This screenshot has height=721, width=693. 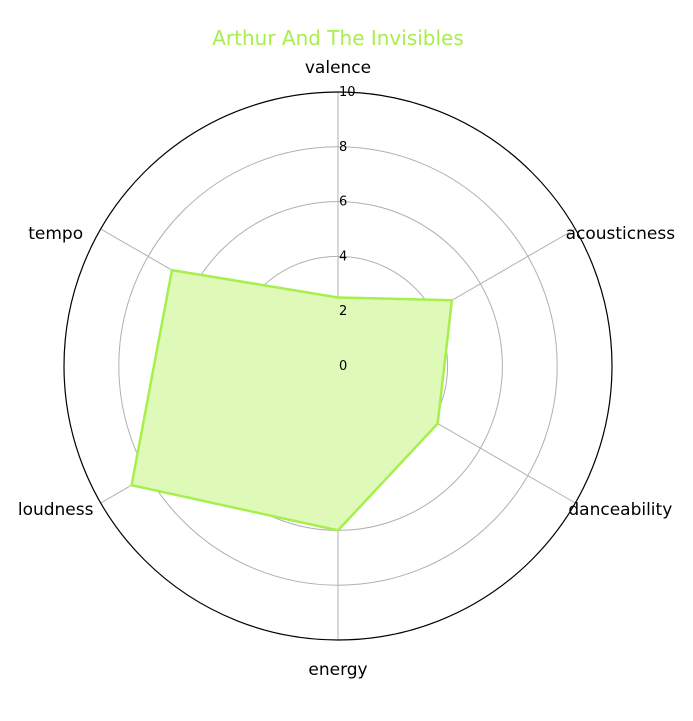 I want to click on axis-label-danceability: danceability, so click(x=620, y=510).